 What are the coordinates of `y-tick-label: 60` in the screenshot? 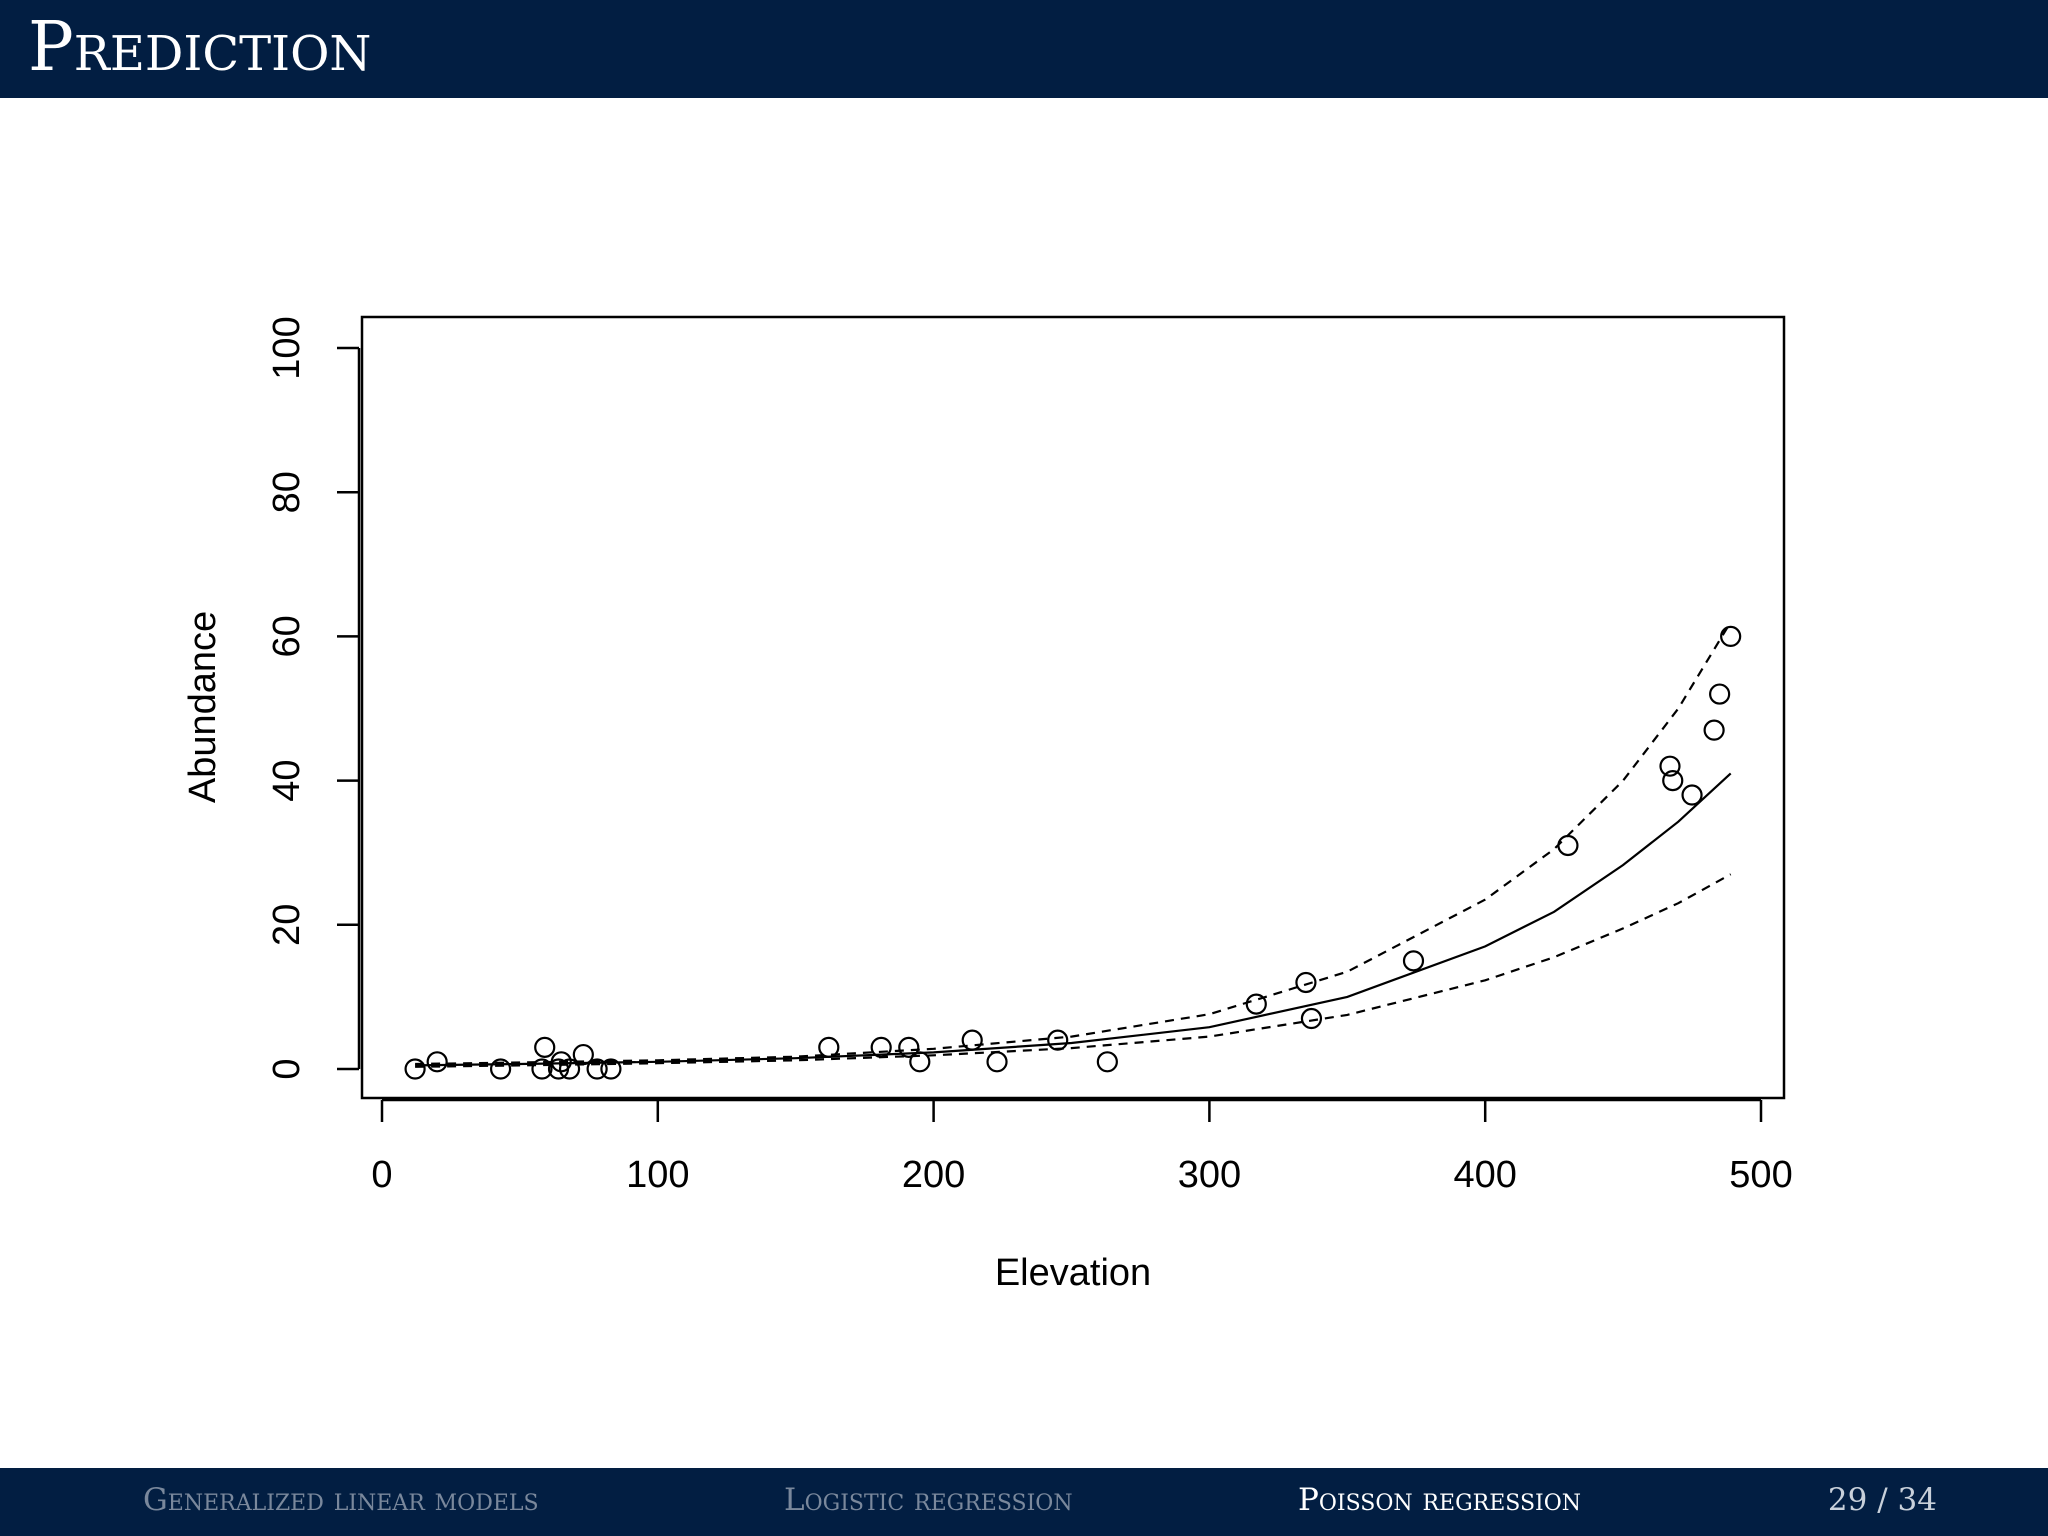 It's located at (287, 636).